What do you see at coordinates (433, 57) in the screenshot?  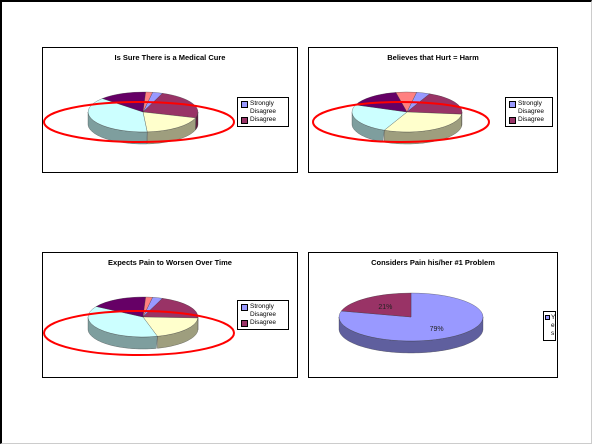 I see `chart-title: Believes that Hurt = Harm` at bounding box center [433, 57].